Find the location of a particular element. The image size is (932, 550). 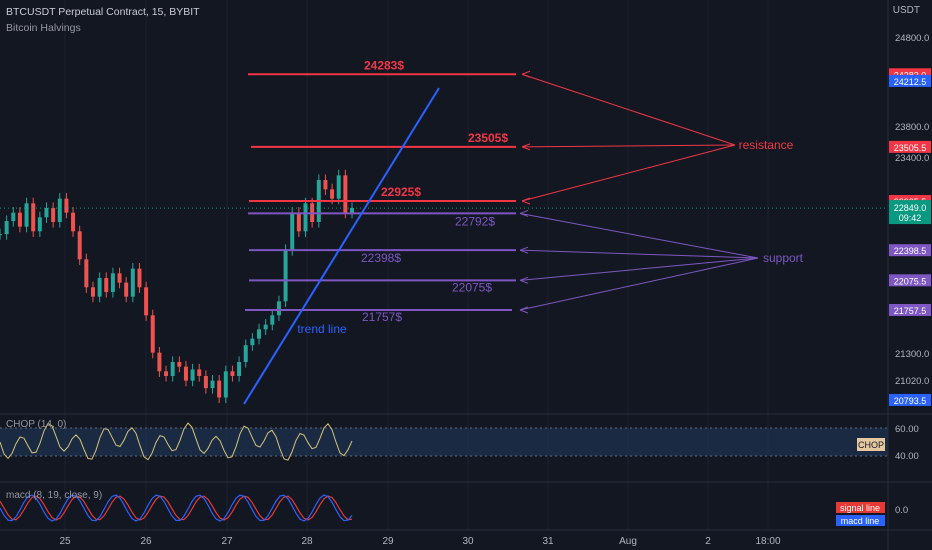

price-badge-label: 20793.5 is located at coordinates (910, 401).